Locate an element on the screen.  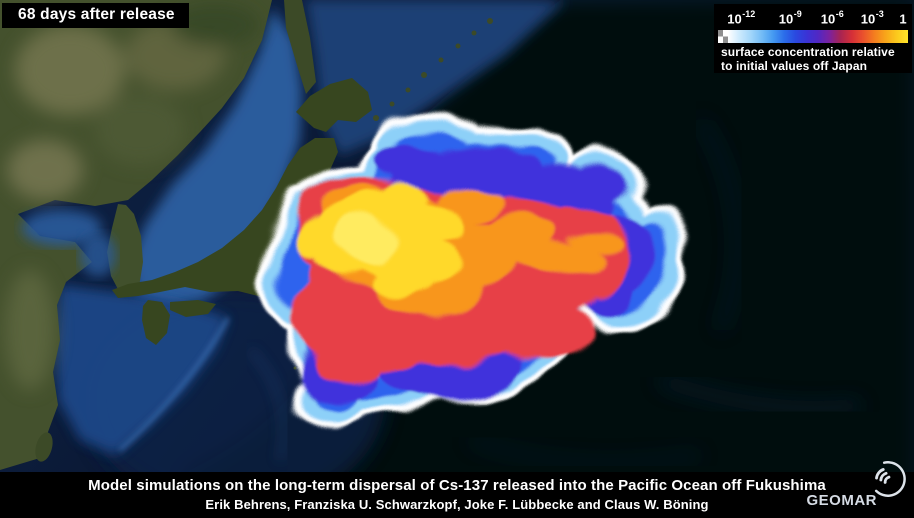
geomar-swirl-icon is located at coordinates (890, 479).